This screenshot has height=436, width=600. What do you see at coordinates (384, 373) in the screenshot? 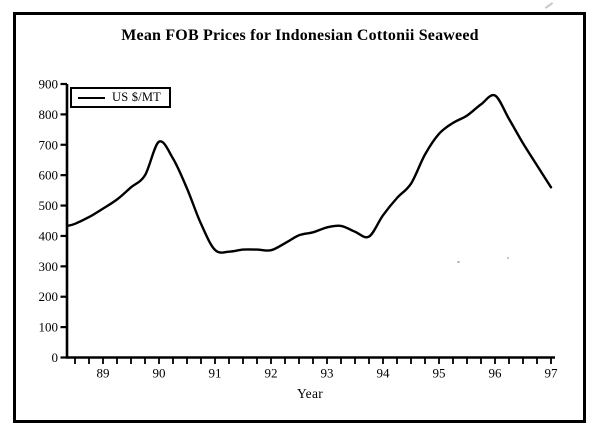
I see `x-tick-label: 94` at bounding box center [384, 373].